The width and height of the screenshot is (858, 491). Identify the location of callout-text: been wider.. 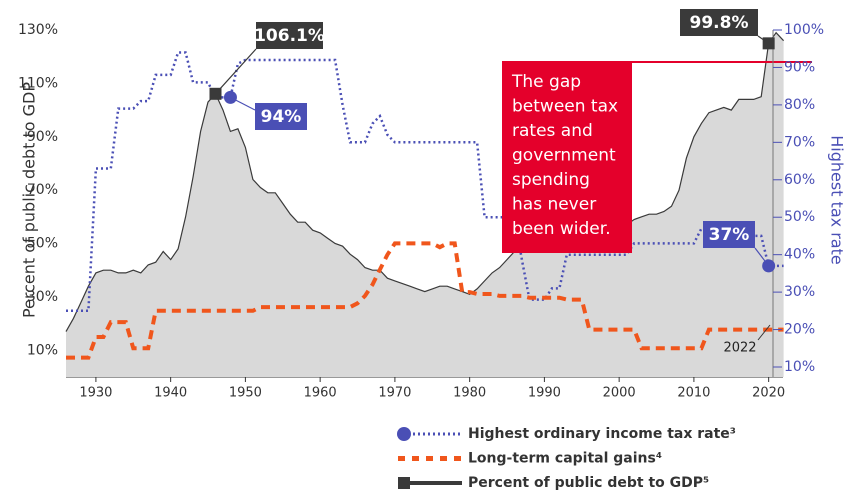
(561, 229).